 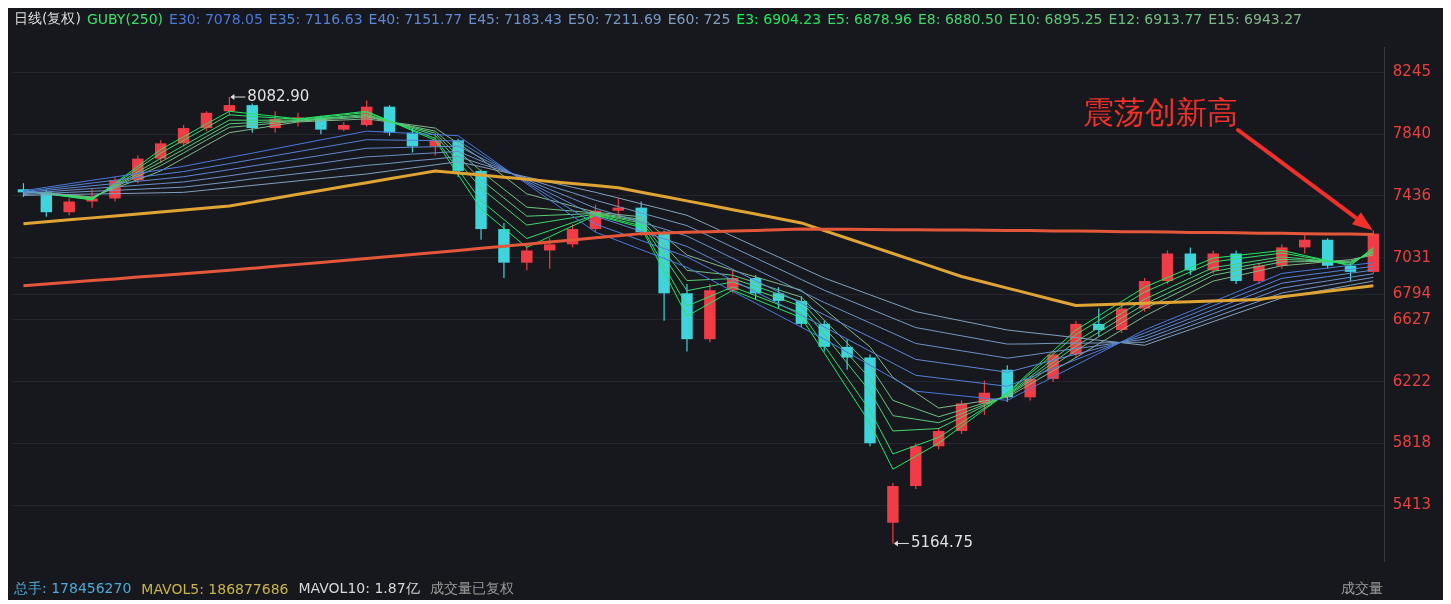 What do you see at coordinates (1155, 19) in the screenshot?
I see `text: E12: 6913.77` at bounding box center [1155, 19].